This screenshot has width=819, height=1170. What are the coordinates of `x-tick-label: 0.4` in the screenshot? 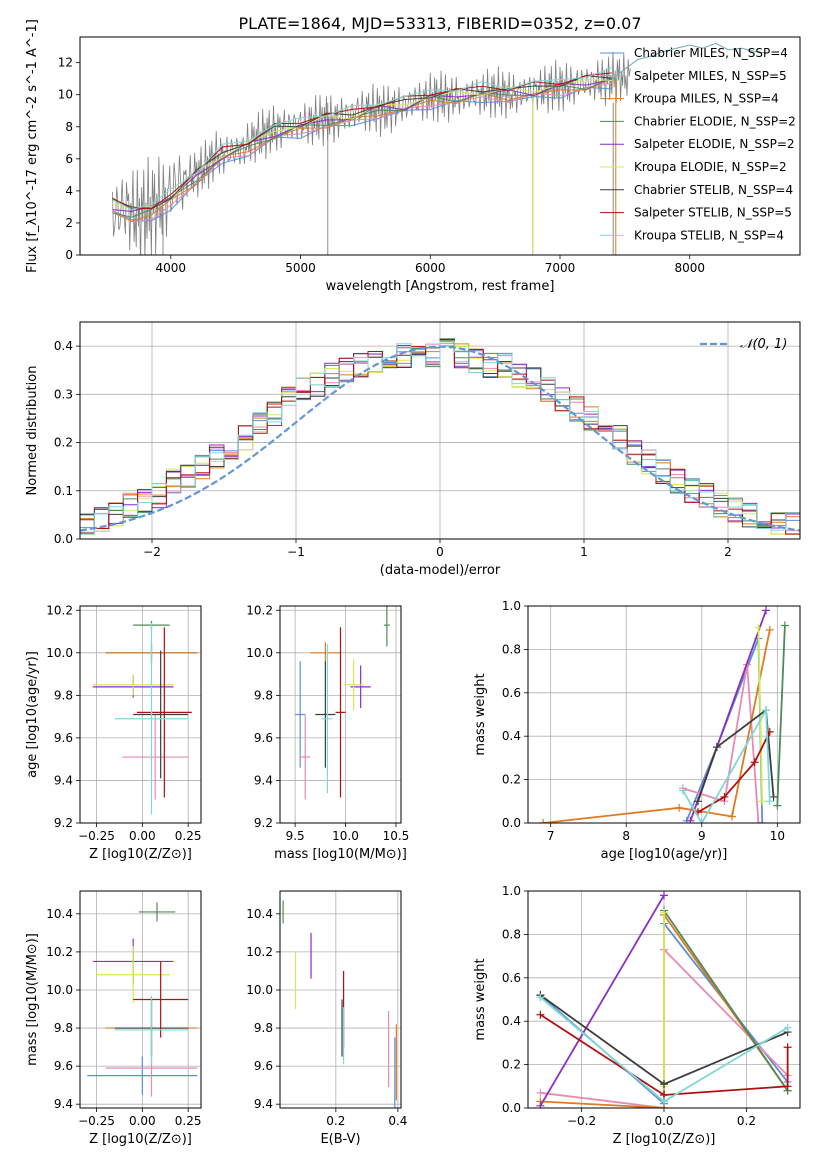 It's located at (397, 1121).